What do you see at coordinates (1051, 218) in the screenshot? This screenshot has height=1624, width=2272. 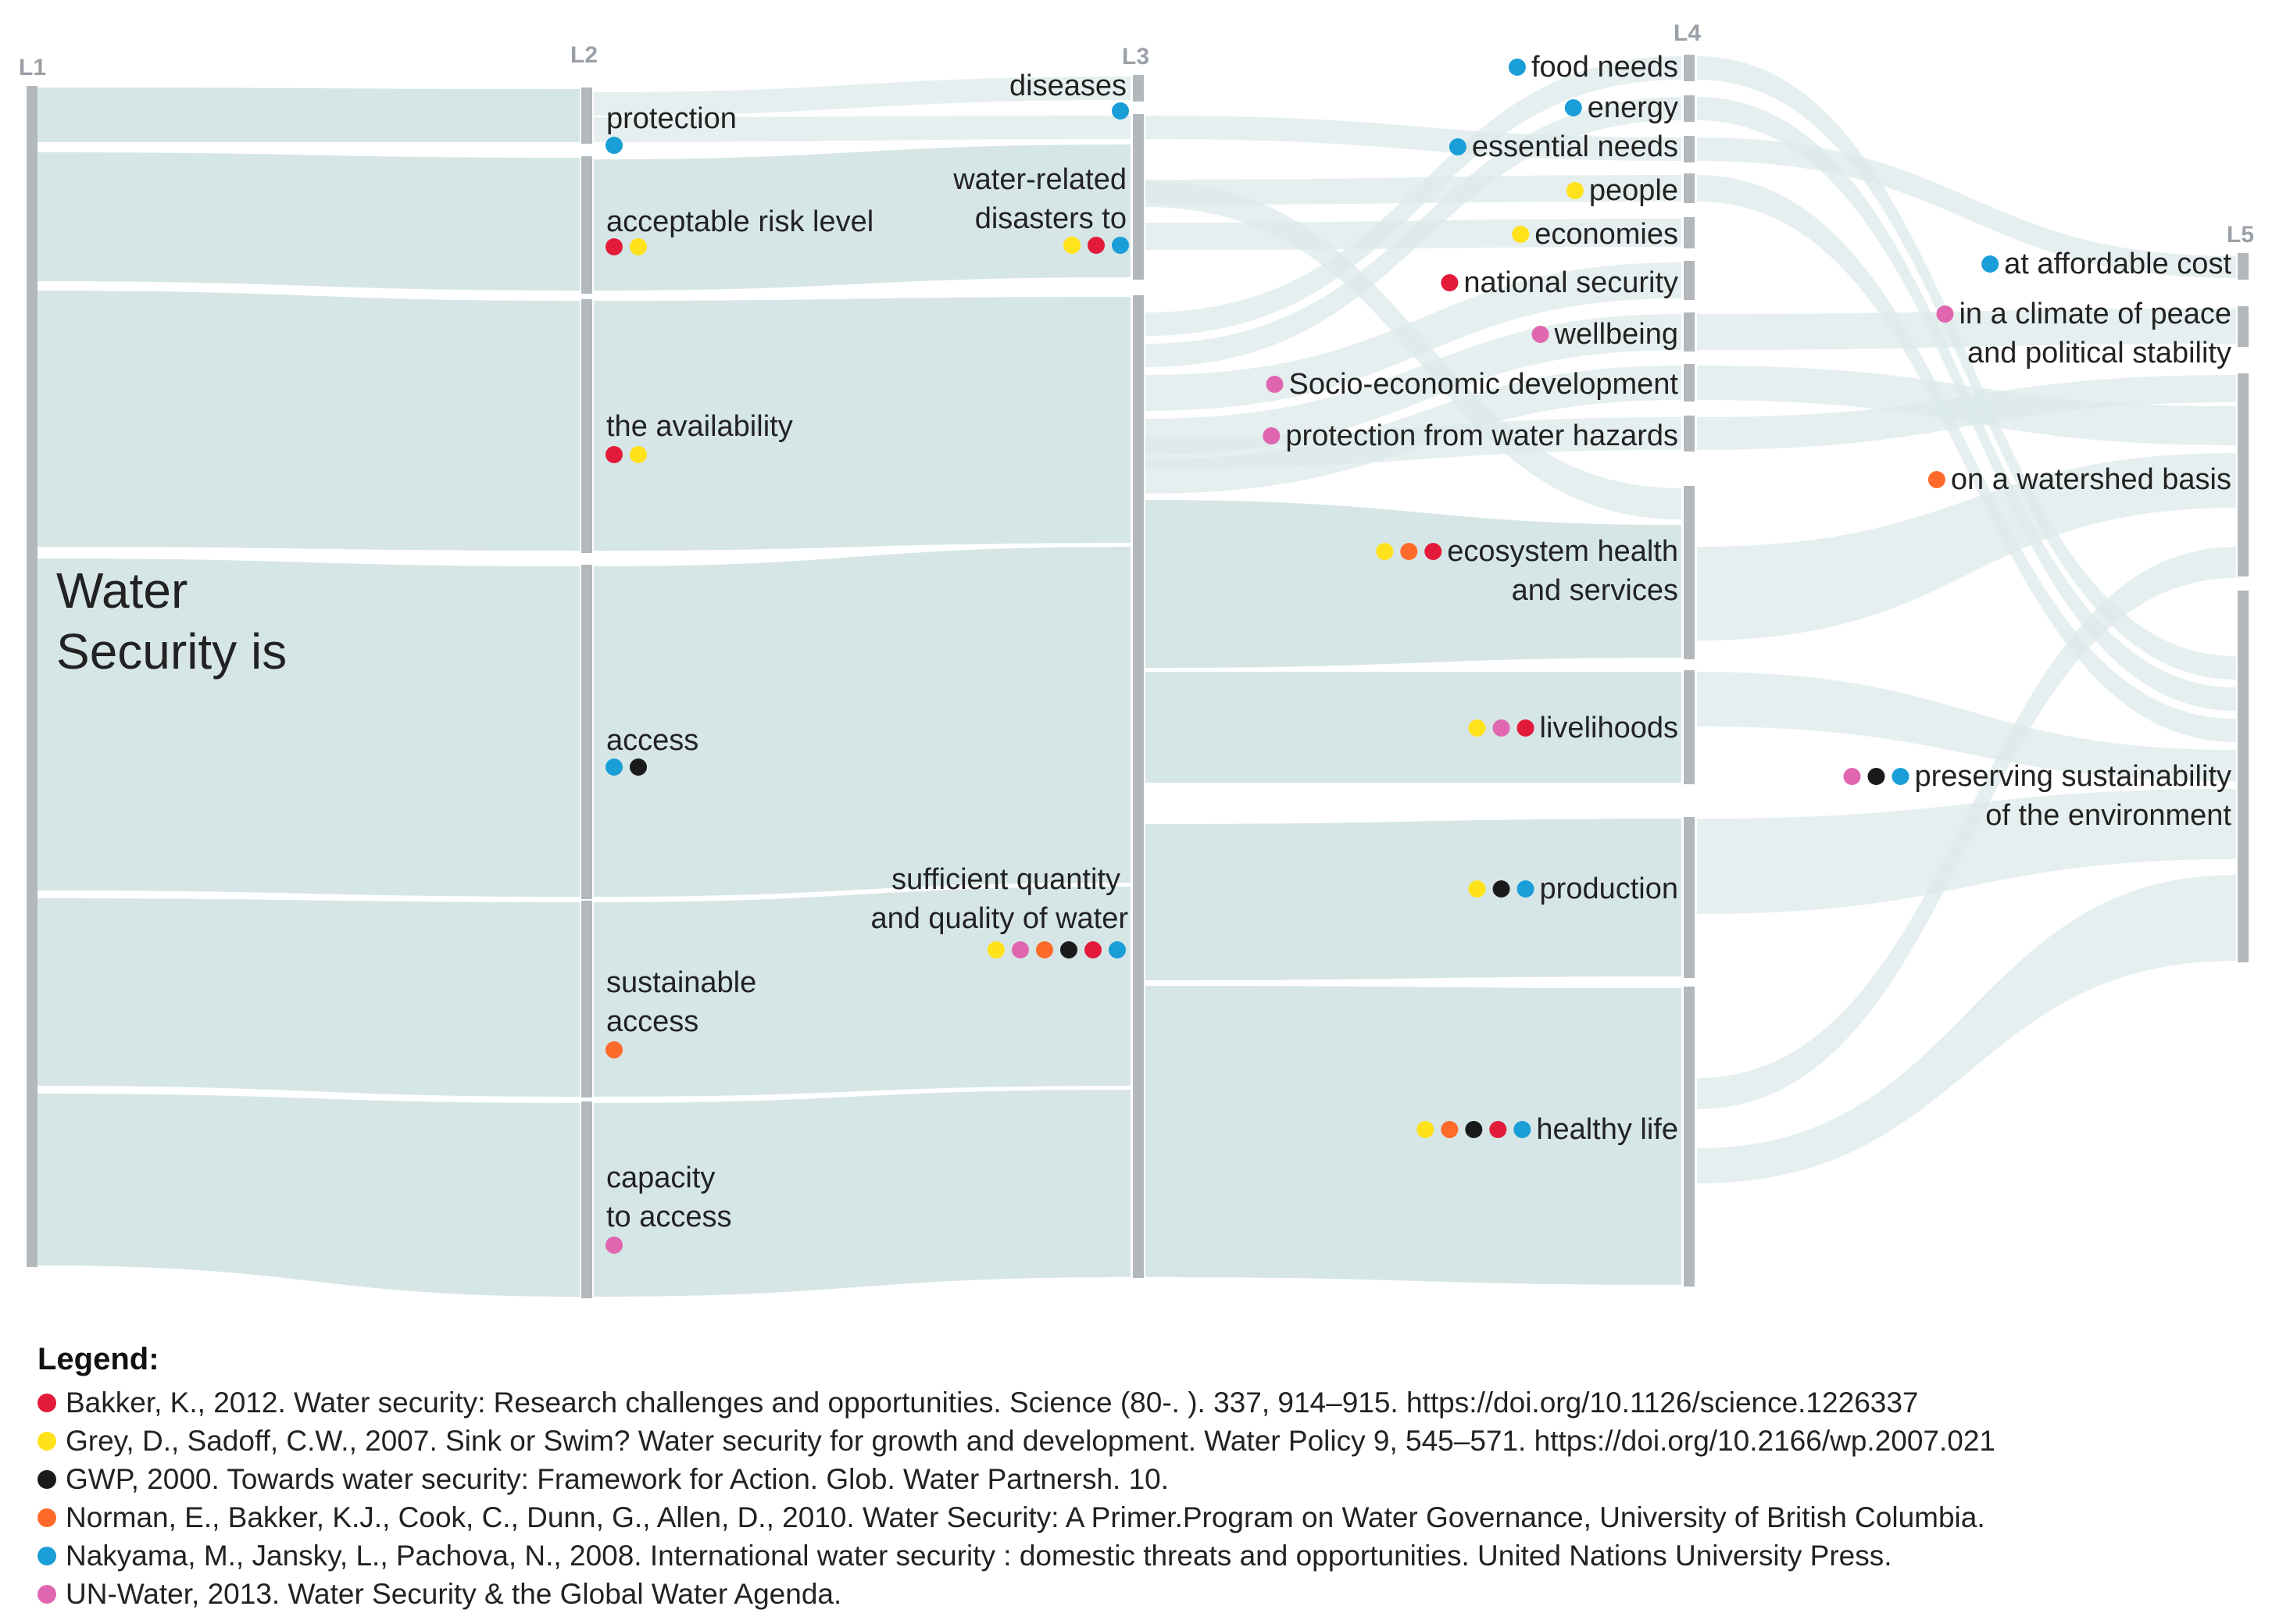 I see `l3-disasters-label-line2: disasters to` at bounding box center [1051, 218].